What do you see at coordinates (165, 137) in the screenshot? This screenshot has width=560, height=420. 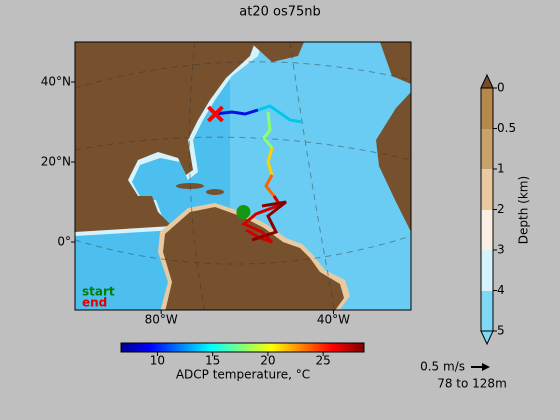 I see `north-america` at bounding box center [165, 137].